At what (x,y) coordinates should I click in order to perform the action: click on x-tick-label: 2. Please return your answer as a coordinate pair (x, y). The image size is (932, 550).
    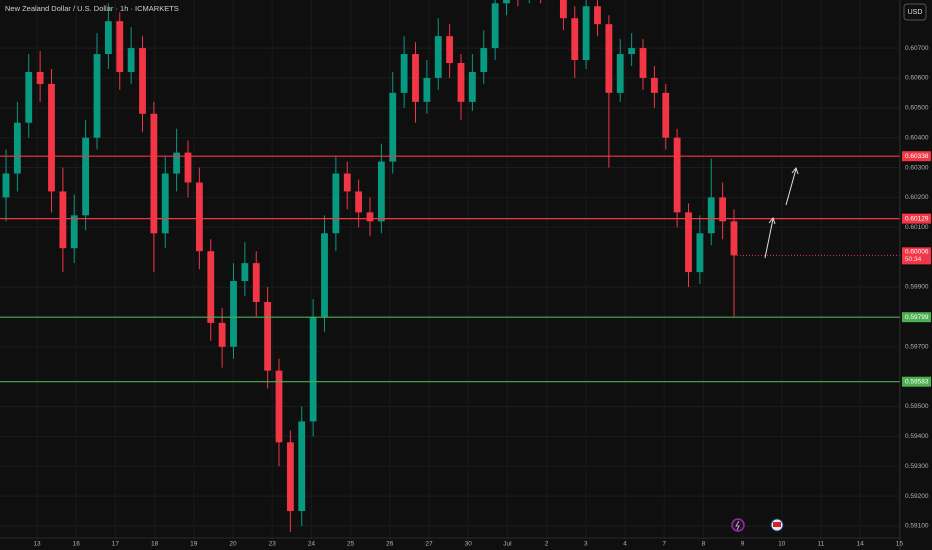
    Looking at the image, I should click on (547, 544).